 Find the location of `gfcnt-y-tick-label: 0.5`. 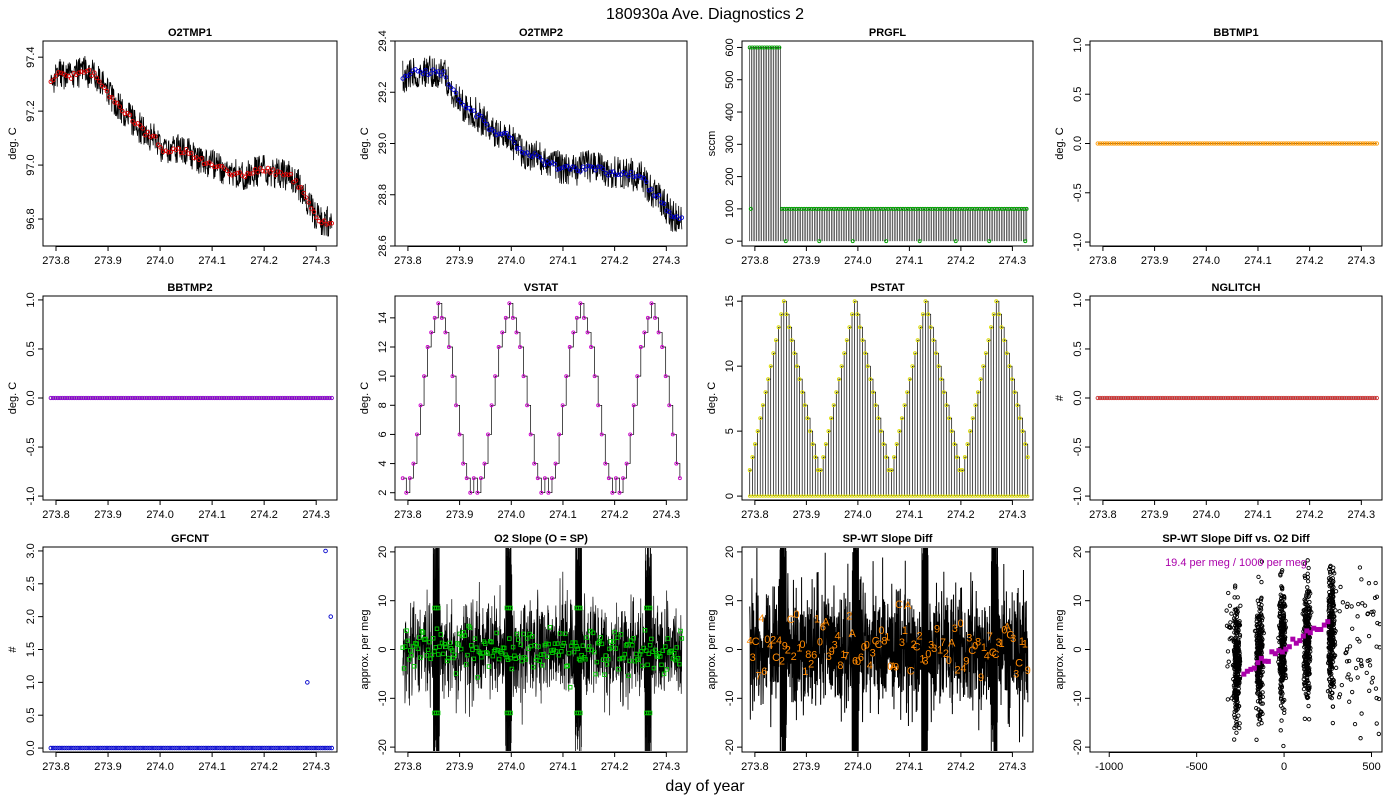

gfcnt-y-tick-label: 0.5 is located at coordinates (31, 715).